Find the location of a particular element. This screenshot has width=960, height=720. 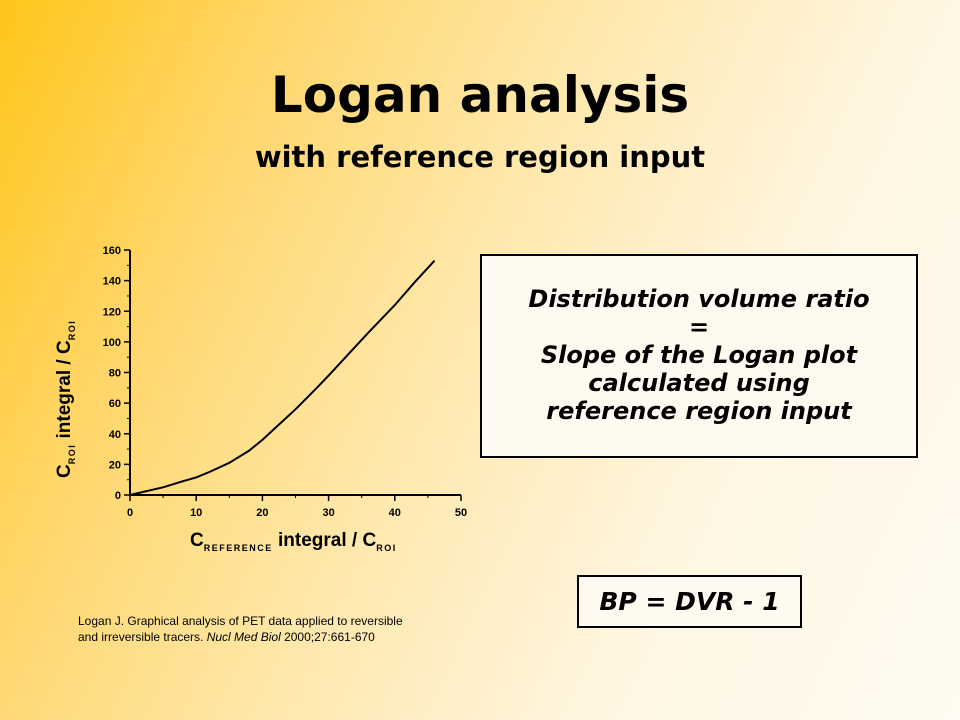

slide-subtitle: with reference region input is located at coordinates (480, 157).